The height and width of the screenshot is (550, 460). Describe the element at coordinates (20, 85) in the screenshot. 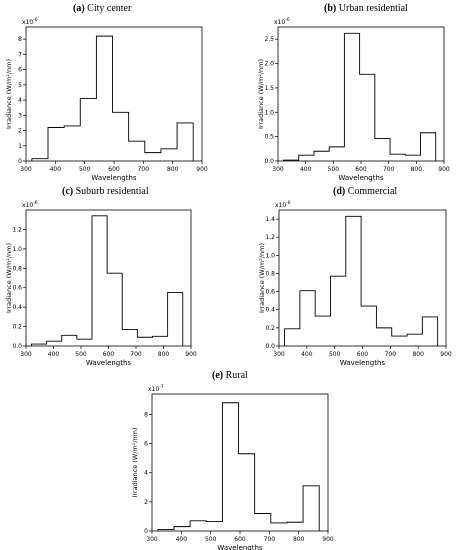

I see `y-tick-label: 5` at that location.